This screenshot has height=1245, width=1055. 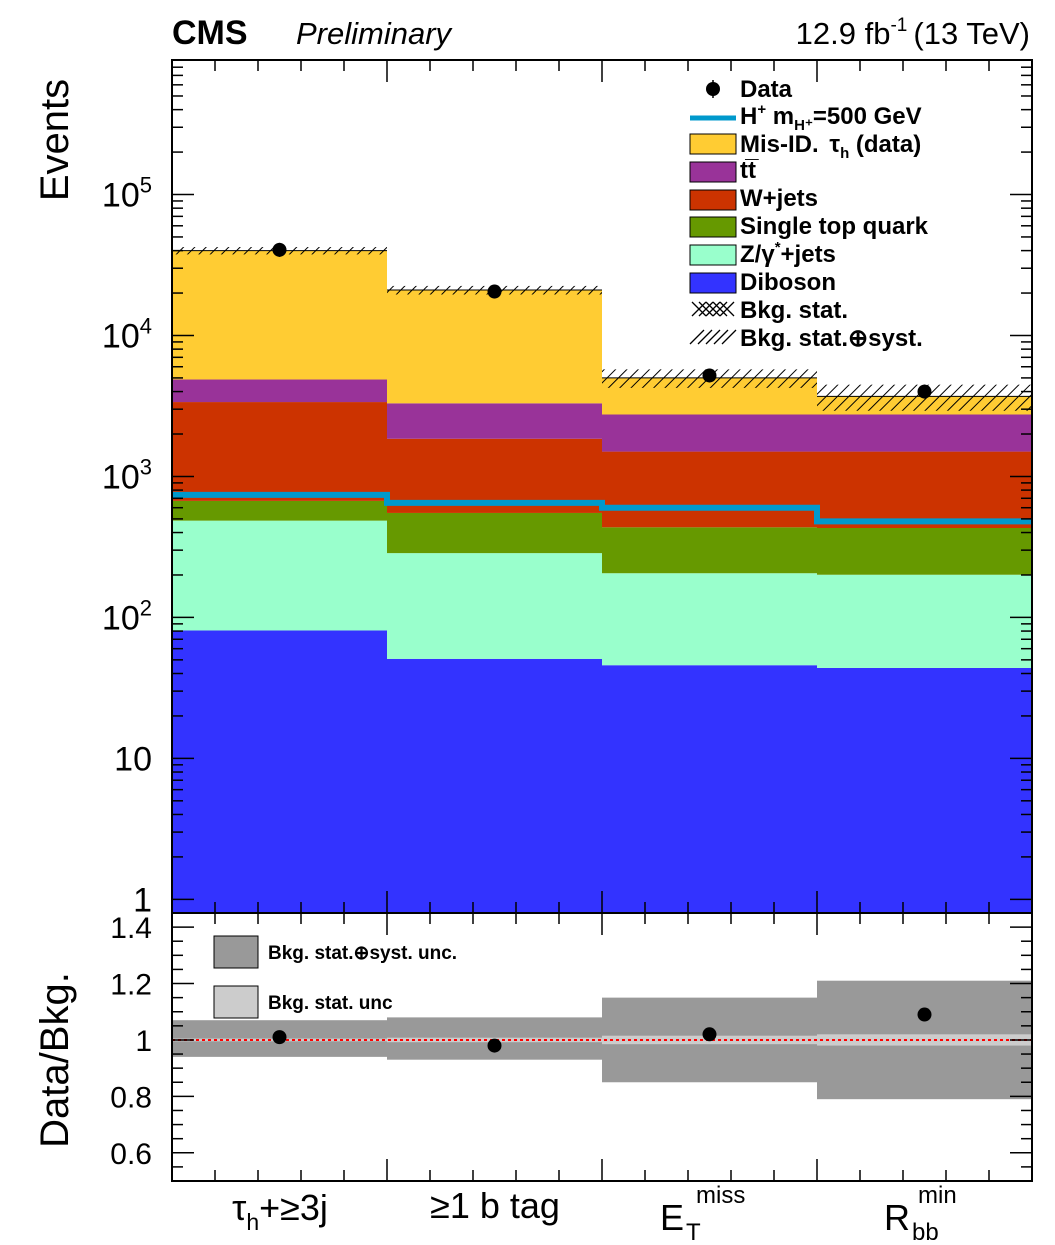 I want to click on y-tick-label-5: 10⁵, so click(x=127, y=194).